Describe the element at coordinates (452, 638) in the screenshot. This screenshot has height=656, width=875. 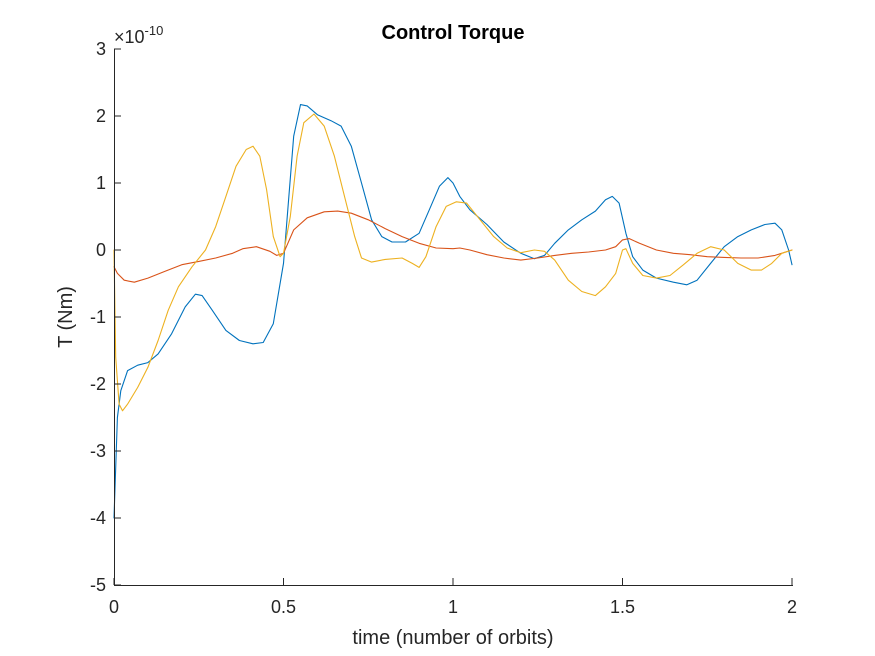
I see `x-axis-label: time (number of orbits)` at that location.